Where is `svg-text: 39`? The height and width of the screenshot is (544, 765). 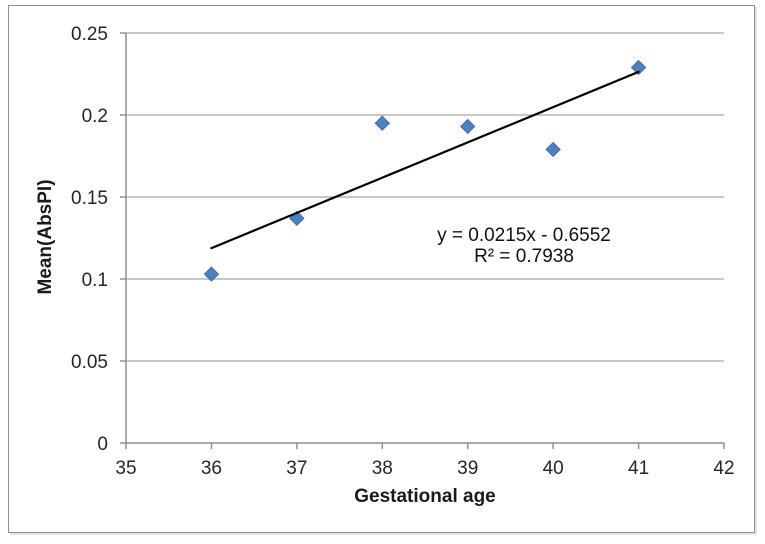
svg-text: 39 is located at coordinates (467, 468).